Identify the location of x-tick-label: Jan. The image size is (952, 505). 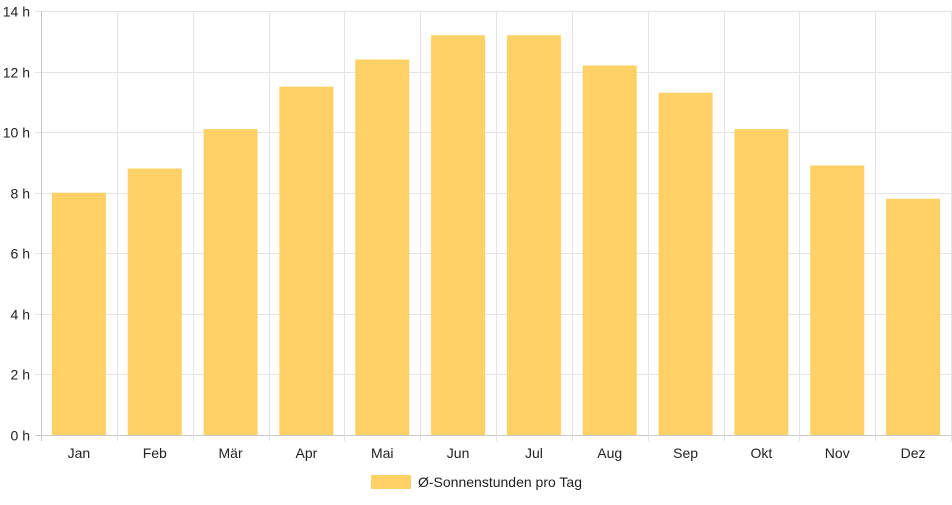
(79, 453).